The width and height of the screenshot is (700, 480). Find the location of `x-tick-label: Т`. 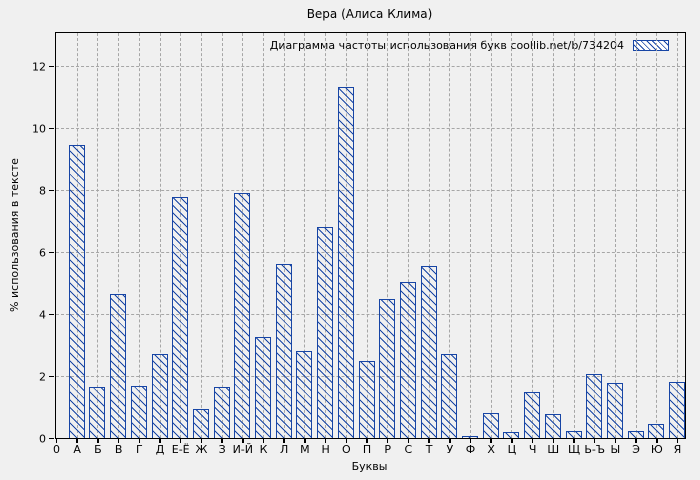

x-tick-label: Т is located at coordinates (429, 449).